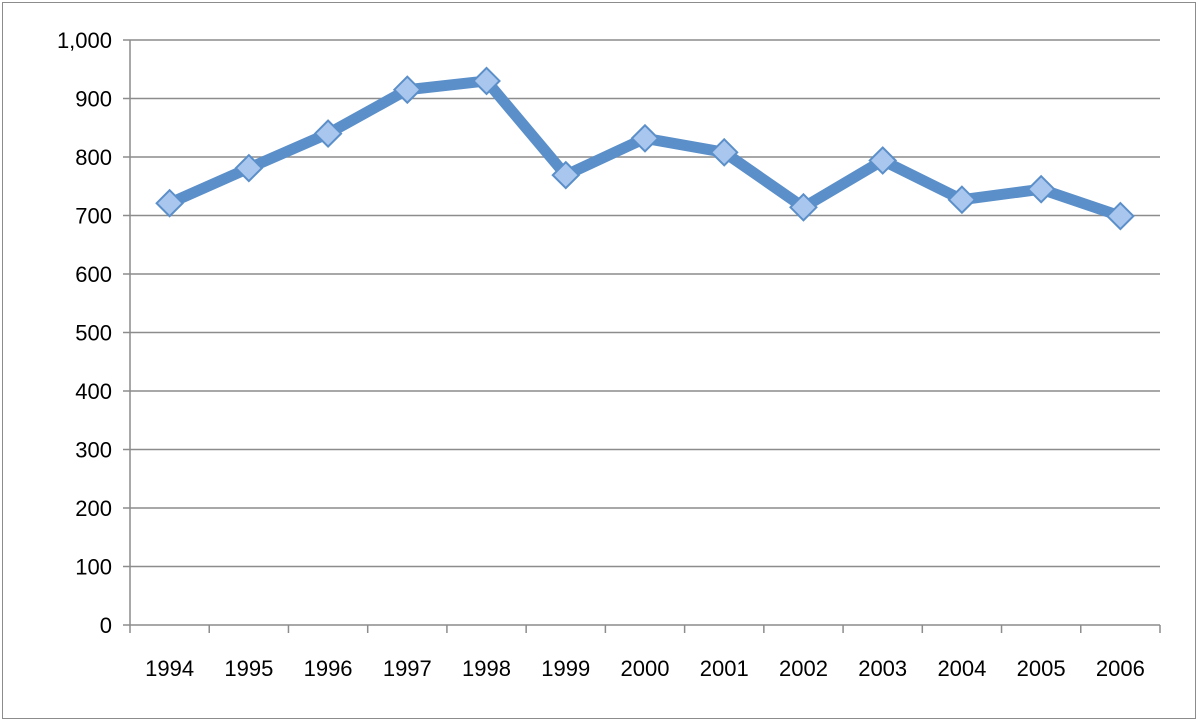 This screenshot has width=1200, height=723. I want to click on data-point-1998, so click(486, 81).